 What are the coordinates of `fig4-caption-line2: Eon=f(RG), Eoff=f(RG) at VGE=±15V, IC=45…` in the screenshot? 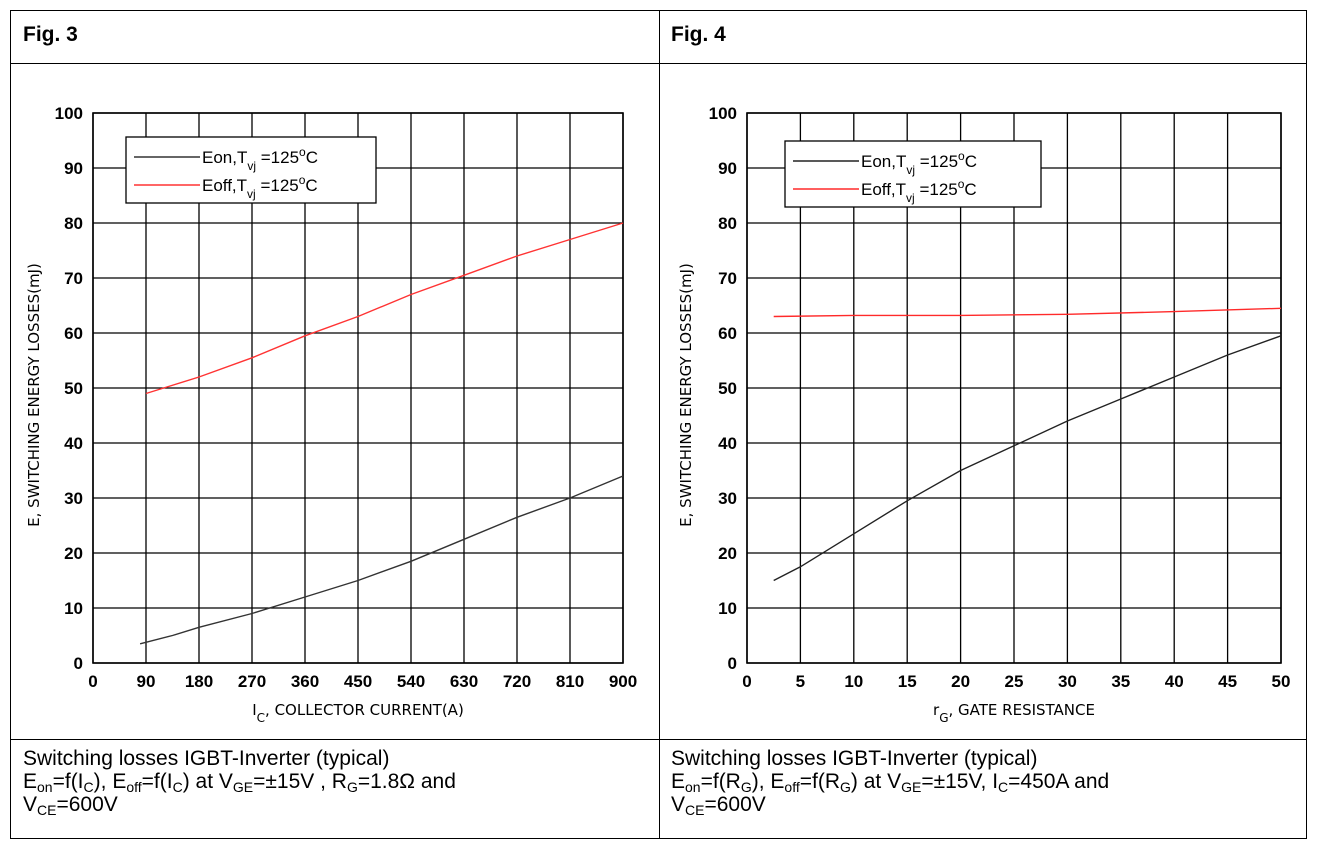 It's located at (890, 782).